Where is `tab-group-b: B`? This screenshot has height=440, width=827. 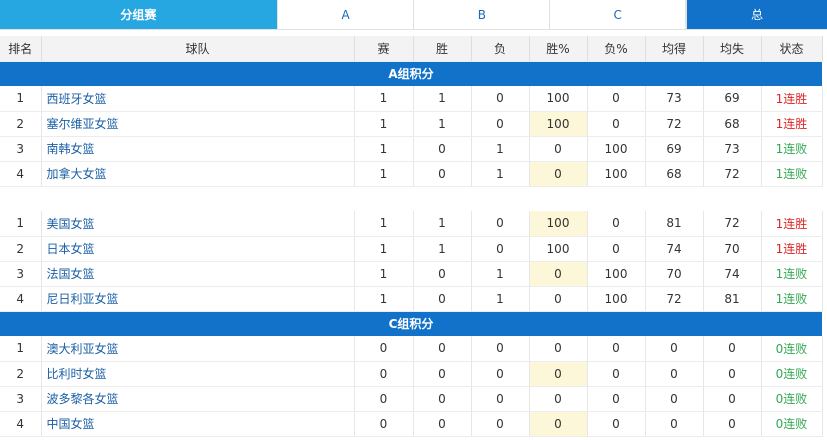
tab-group-b: B is located at coordinates (482, 14).